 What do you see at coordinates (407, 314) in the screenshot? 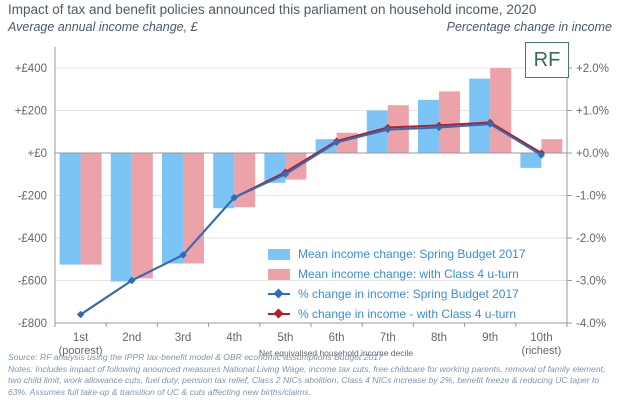
I see `legend-label-line-class4: % change in income - with Class 4 u-turn` at bounding box center [407, 314].